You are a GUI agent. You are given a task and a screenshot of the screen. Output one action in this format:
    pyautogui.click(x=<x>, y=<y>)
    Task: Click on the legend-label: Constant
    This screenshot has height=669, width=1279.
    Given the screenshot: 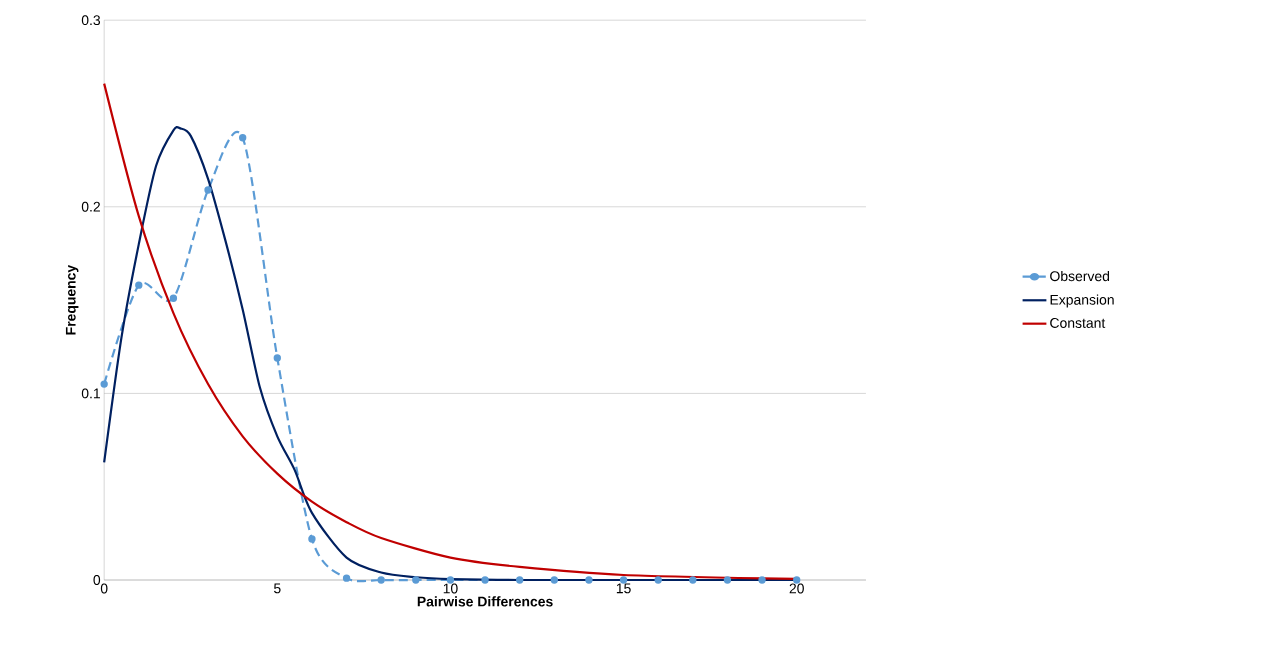 What is the action you would take?
    pyautogui.click(x=1078, y=322)
    